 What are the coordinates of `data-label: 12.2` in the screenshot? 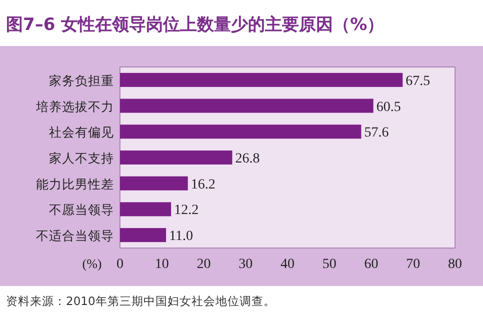 It's located at (186, 210).